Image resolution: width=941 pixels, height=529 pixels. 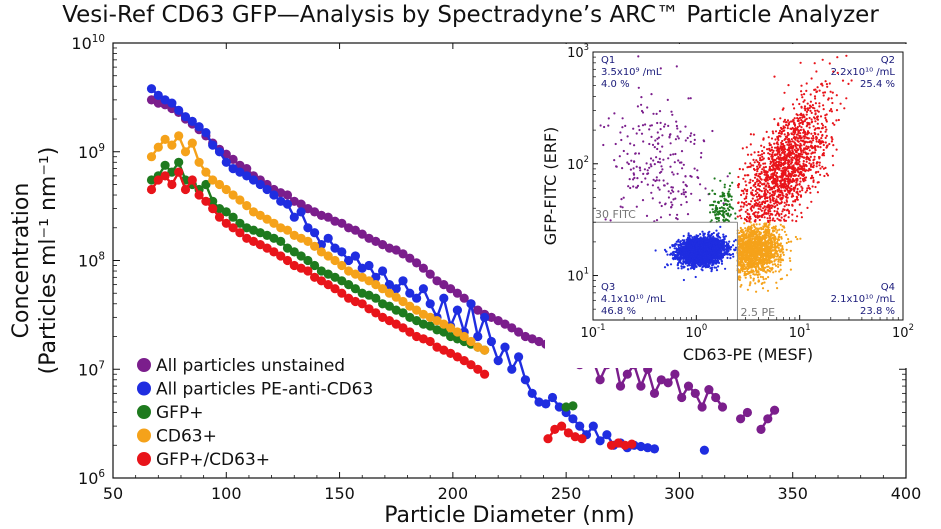 I want to click on x-axis-label: Particle Diameter (nm), so click(x=509, y=515).